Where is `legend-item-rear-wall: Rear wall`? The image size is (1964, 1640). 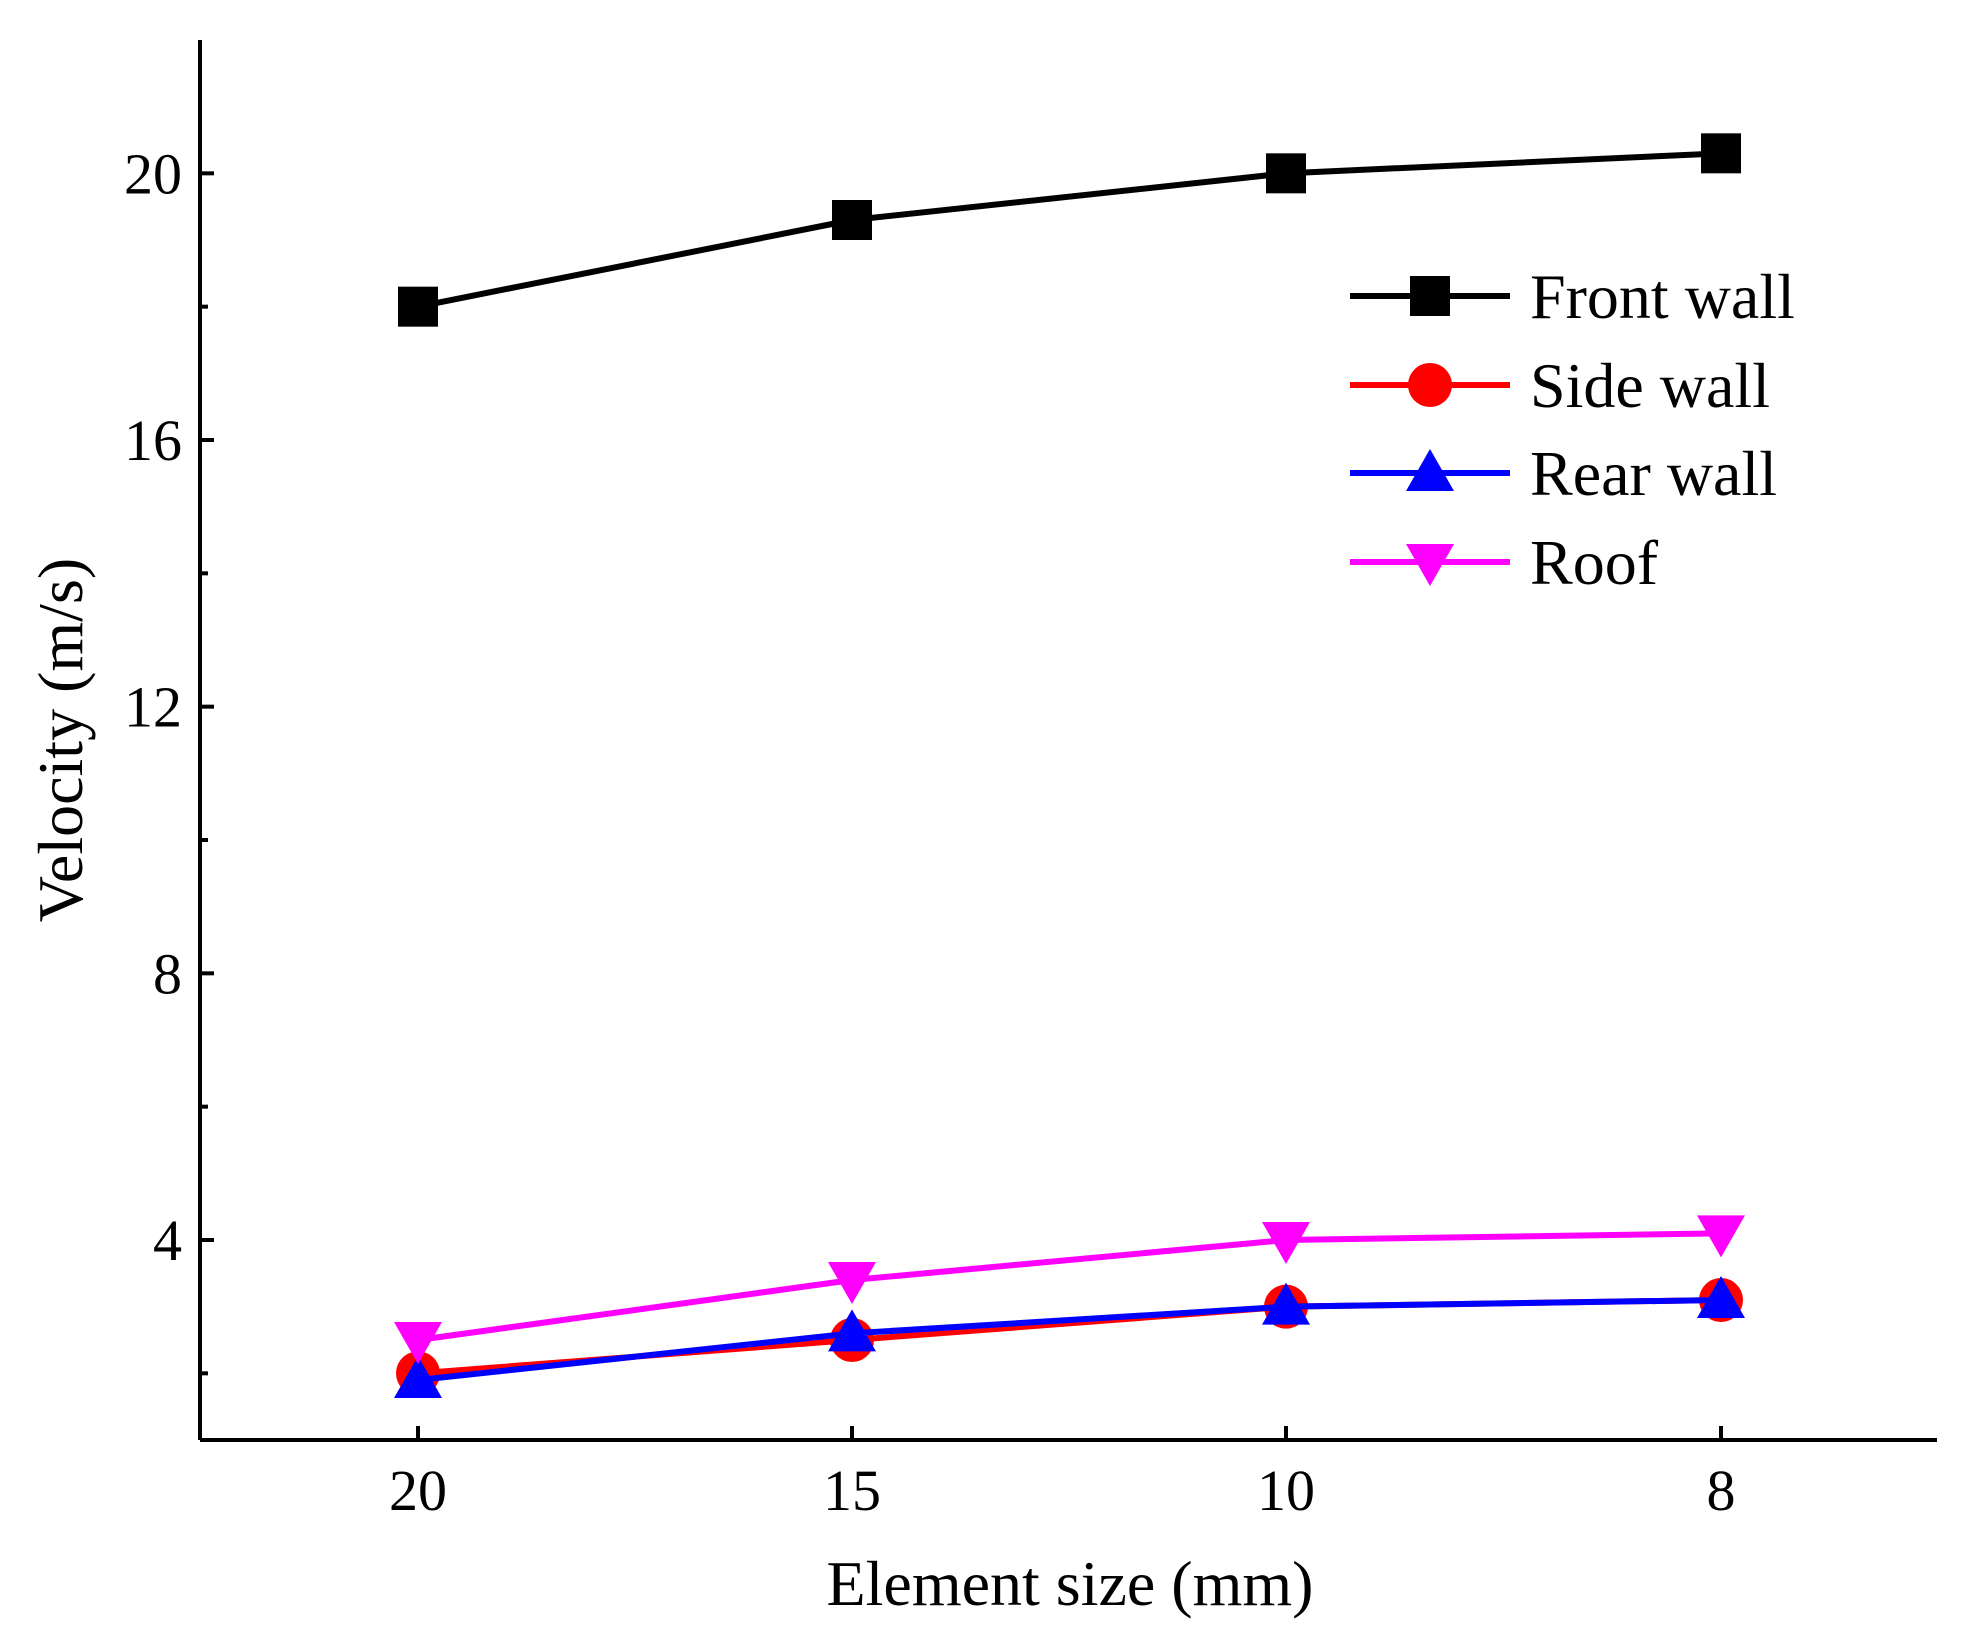
legend-item-rear-wall: Rear wall is located at coordinates (1563, 473).